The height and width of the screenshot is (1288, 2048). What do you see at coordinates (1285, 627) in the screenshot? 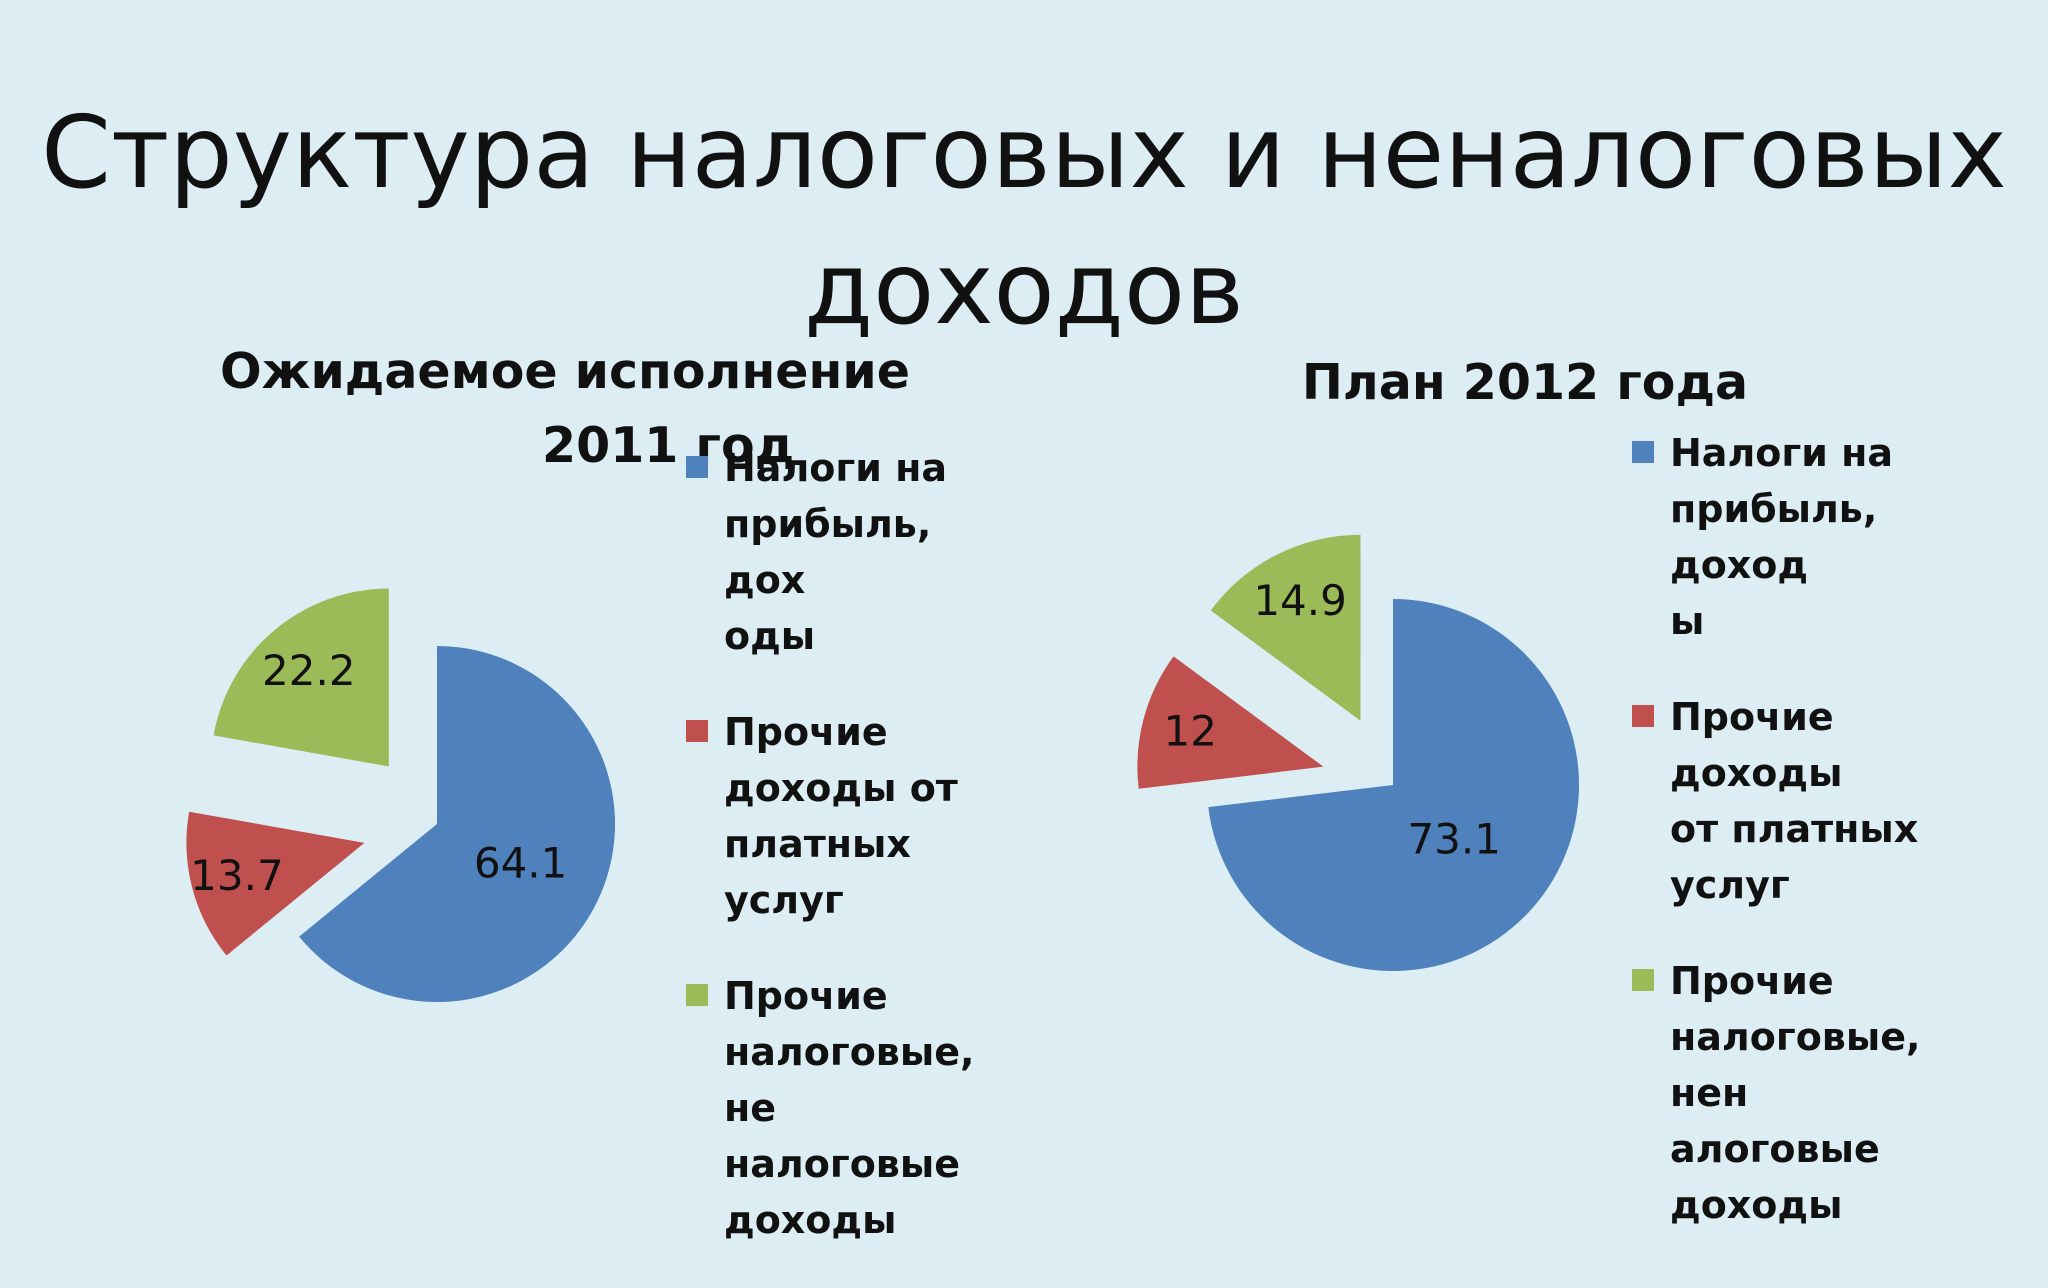
I see `chart-2-slice-other-tax-nontax` at bounding box center [1285, 627].